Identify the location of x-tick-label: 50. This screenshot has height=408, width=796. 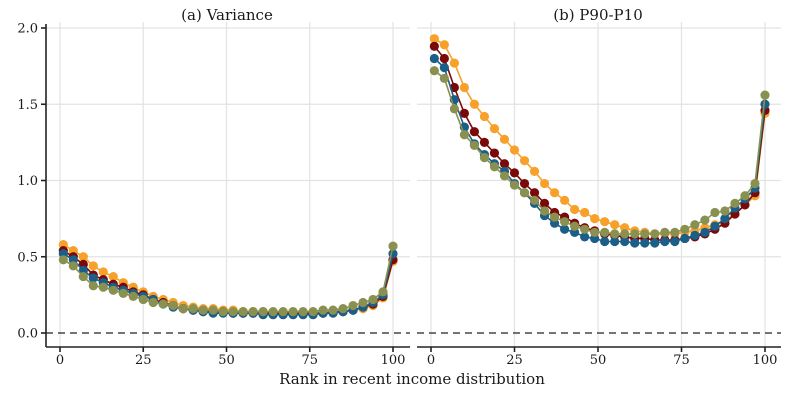
(598, 360).